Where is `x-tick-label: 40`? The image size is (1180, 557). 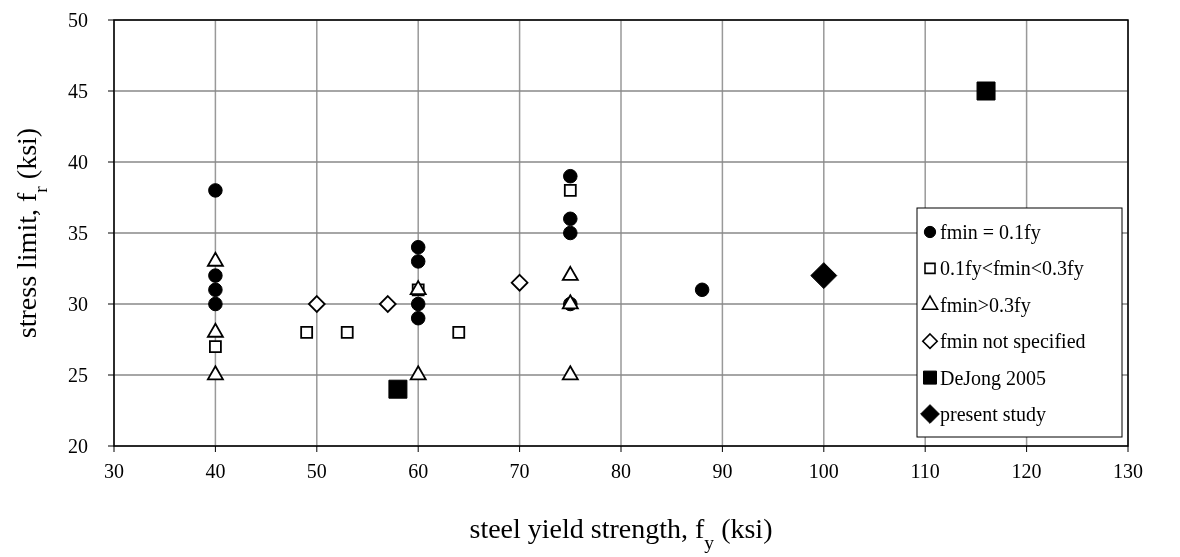 x-tick-label: 40 is located at coordinates (215, 471).